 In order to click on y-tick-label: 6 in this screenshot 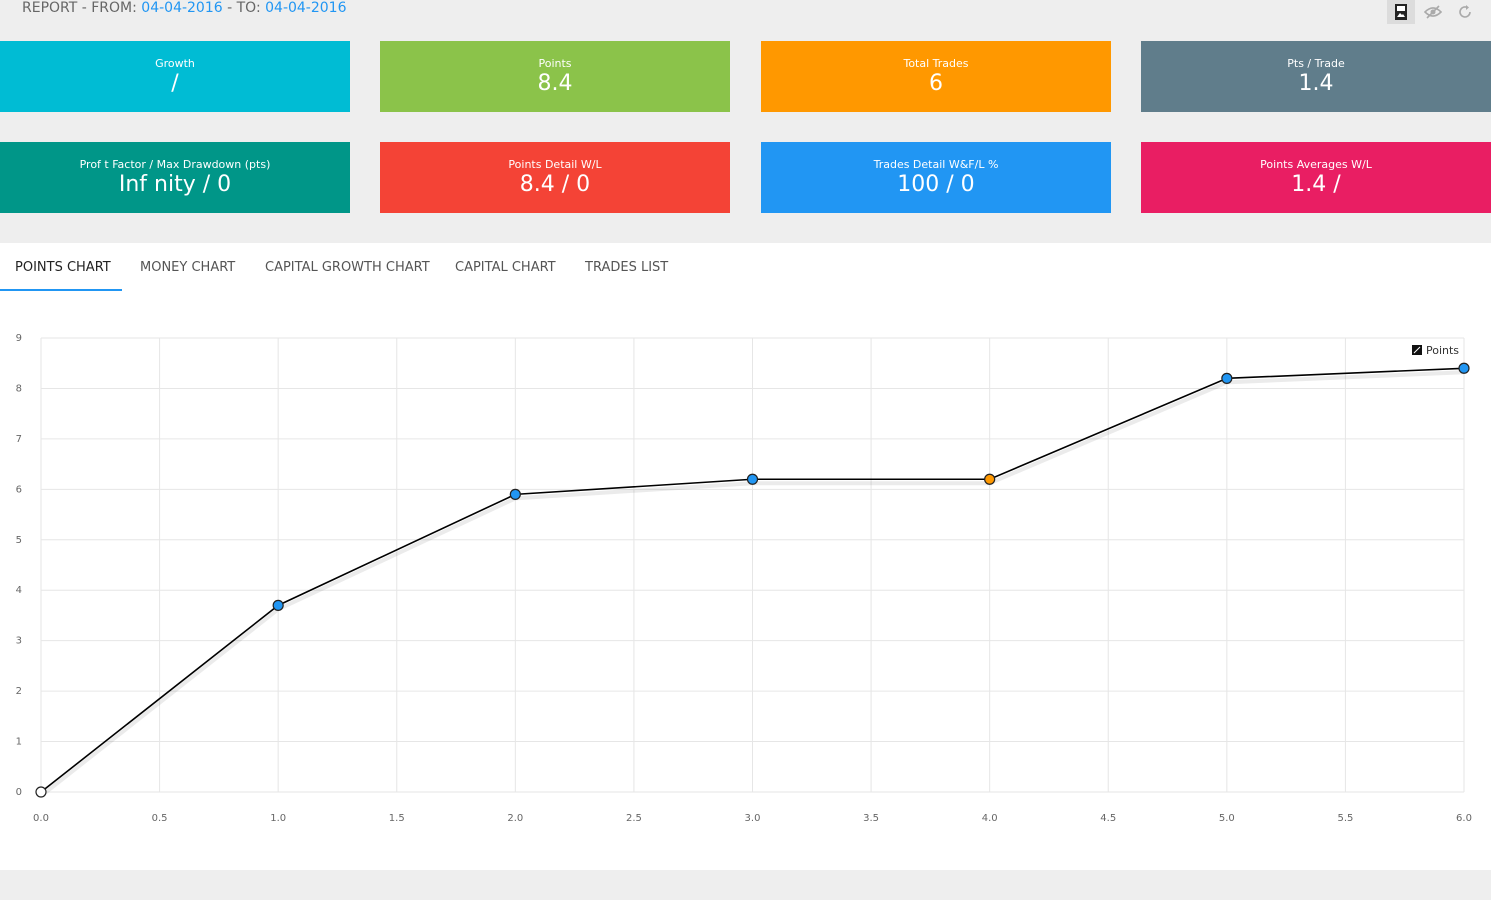, I will do `click(19, 489)`.